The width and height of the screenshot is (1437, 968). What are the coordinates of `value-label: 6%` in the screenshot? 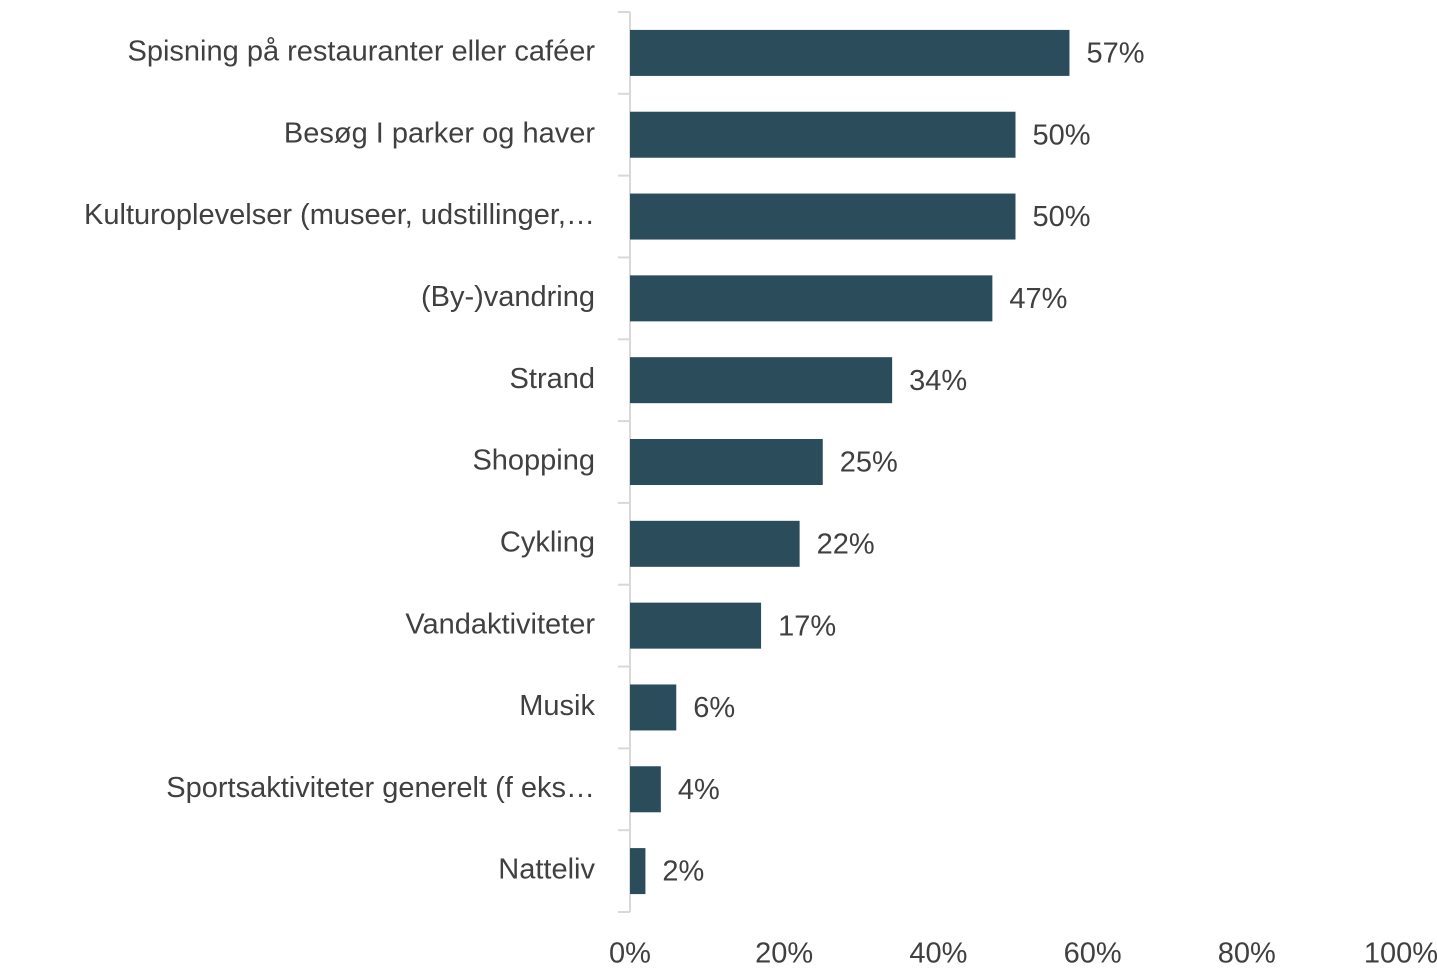 It's located at (714, 708).